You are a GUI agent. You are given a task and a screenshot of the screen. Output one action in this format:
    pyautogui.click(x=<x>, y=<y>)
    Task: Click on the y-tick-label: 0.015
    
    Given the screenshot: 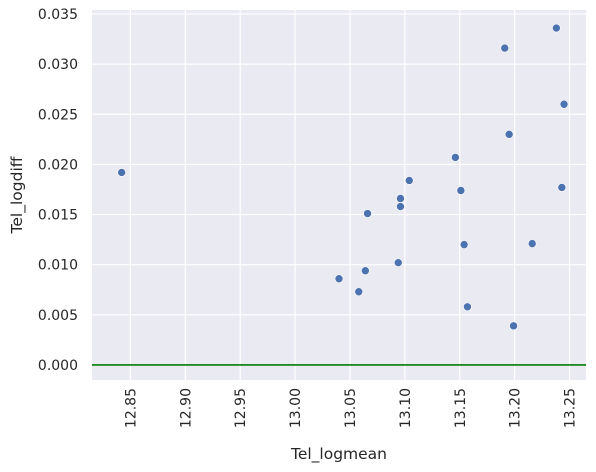 What is the action you would take?
    pyautogui.click(x=58, y=216)
    